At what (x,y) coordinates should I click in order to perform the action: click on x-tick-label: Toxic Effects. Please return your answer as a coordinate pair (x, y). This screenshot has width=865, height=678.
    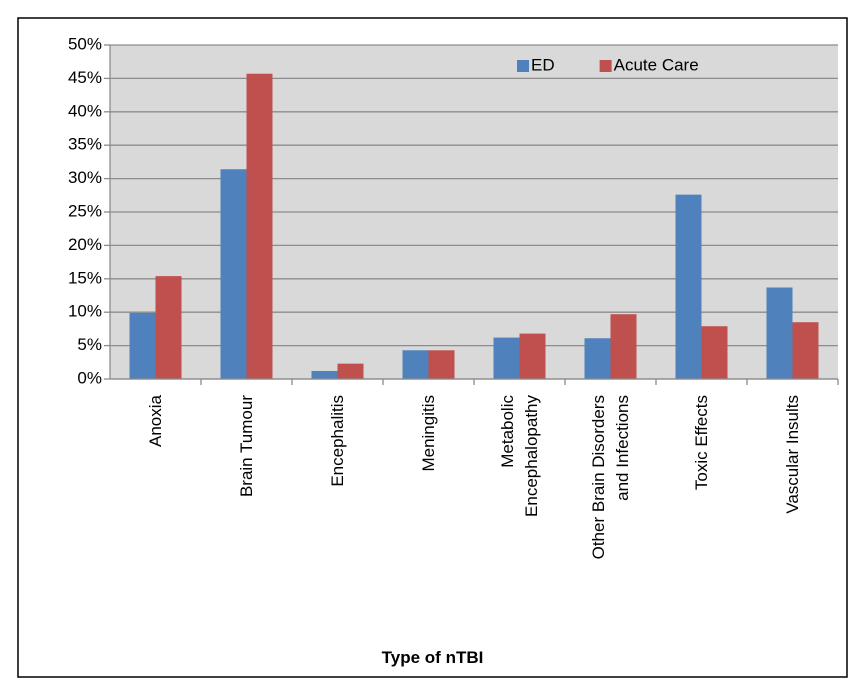
    Looking at the image, I should click on (701, 443).